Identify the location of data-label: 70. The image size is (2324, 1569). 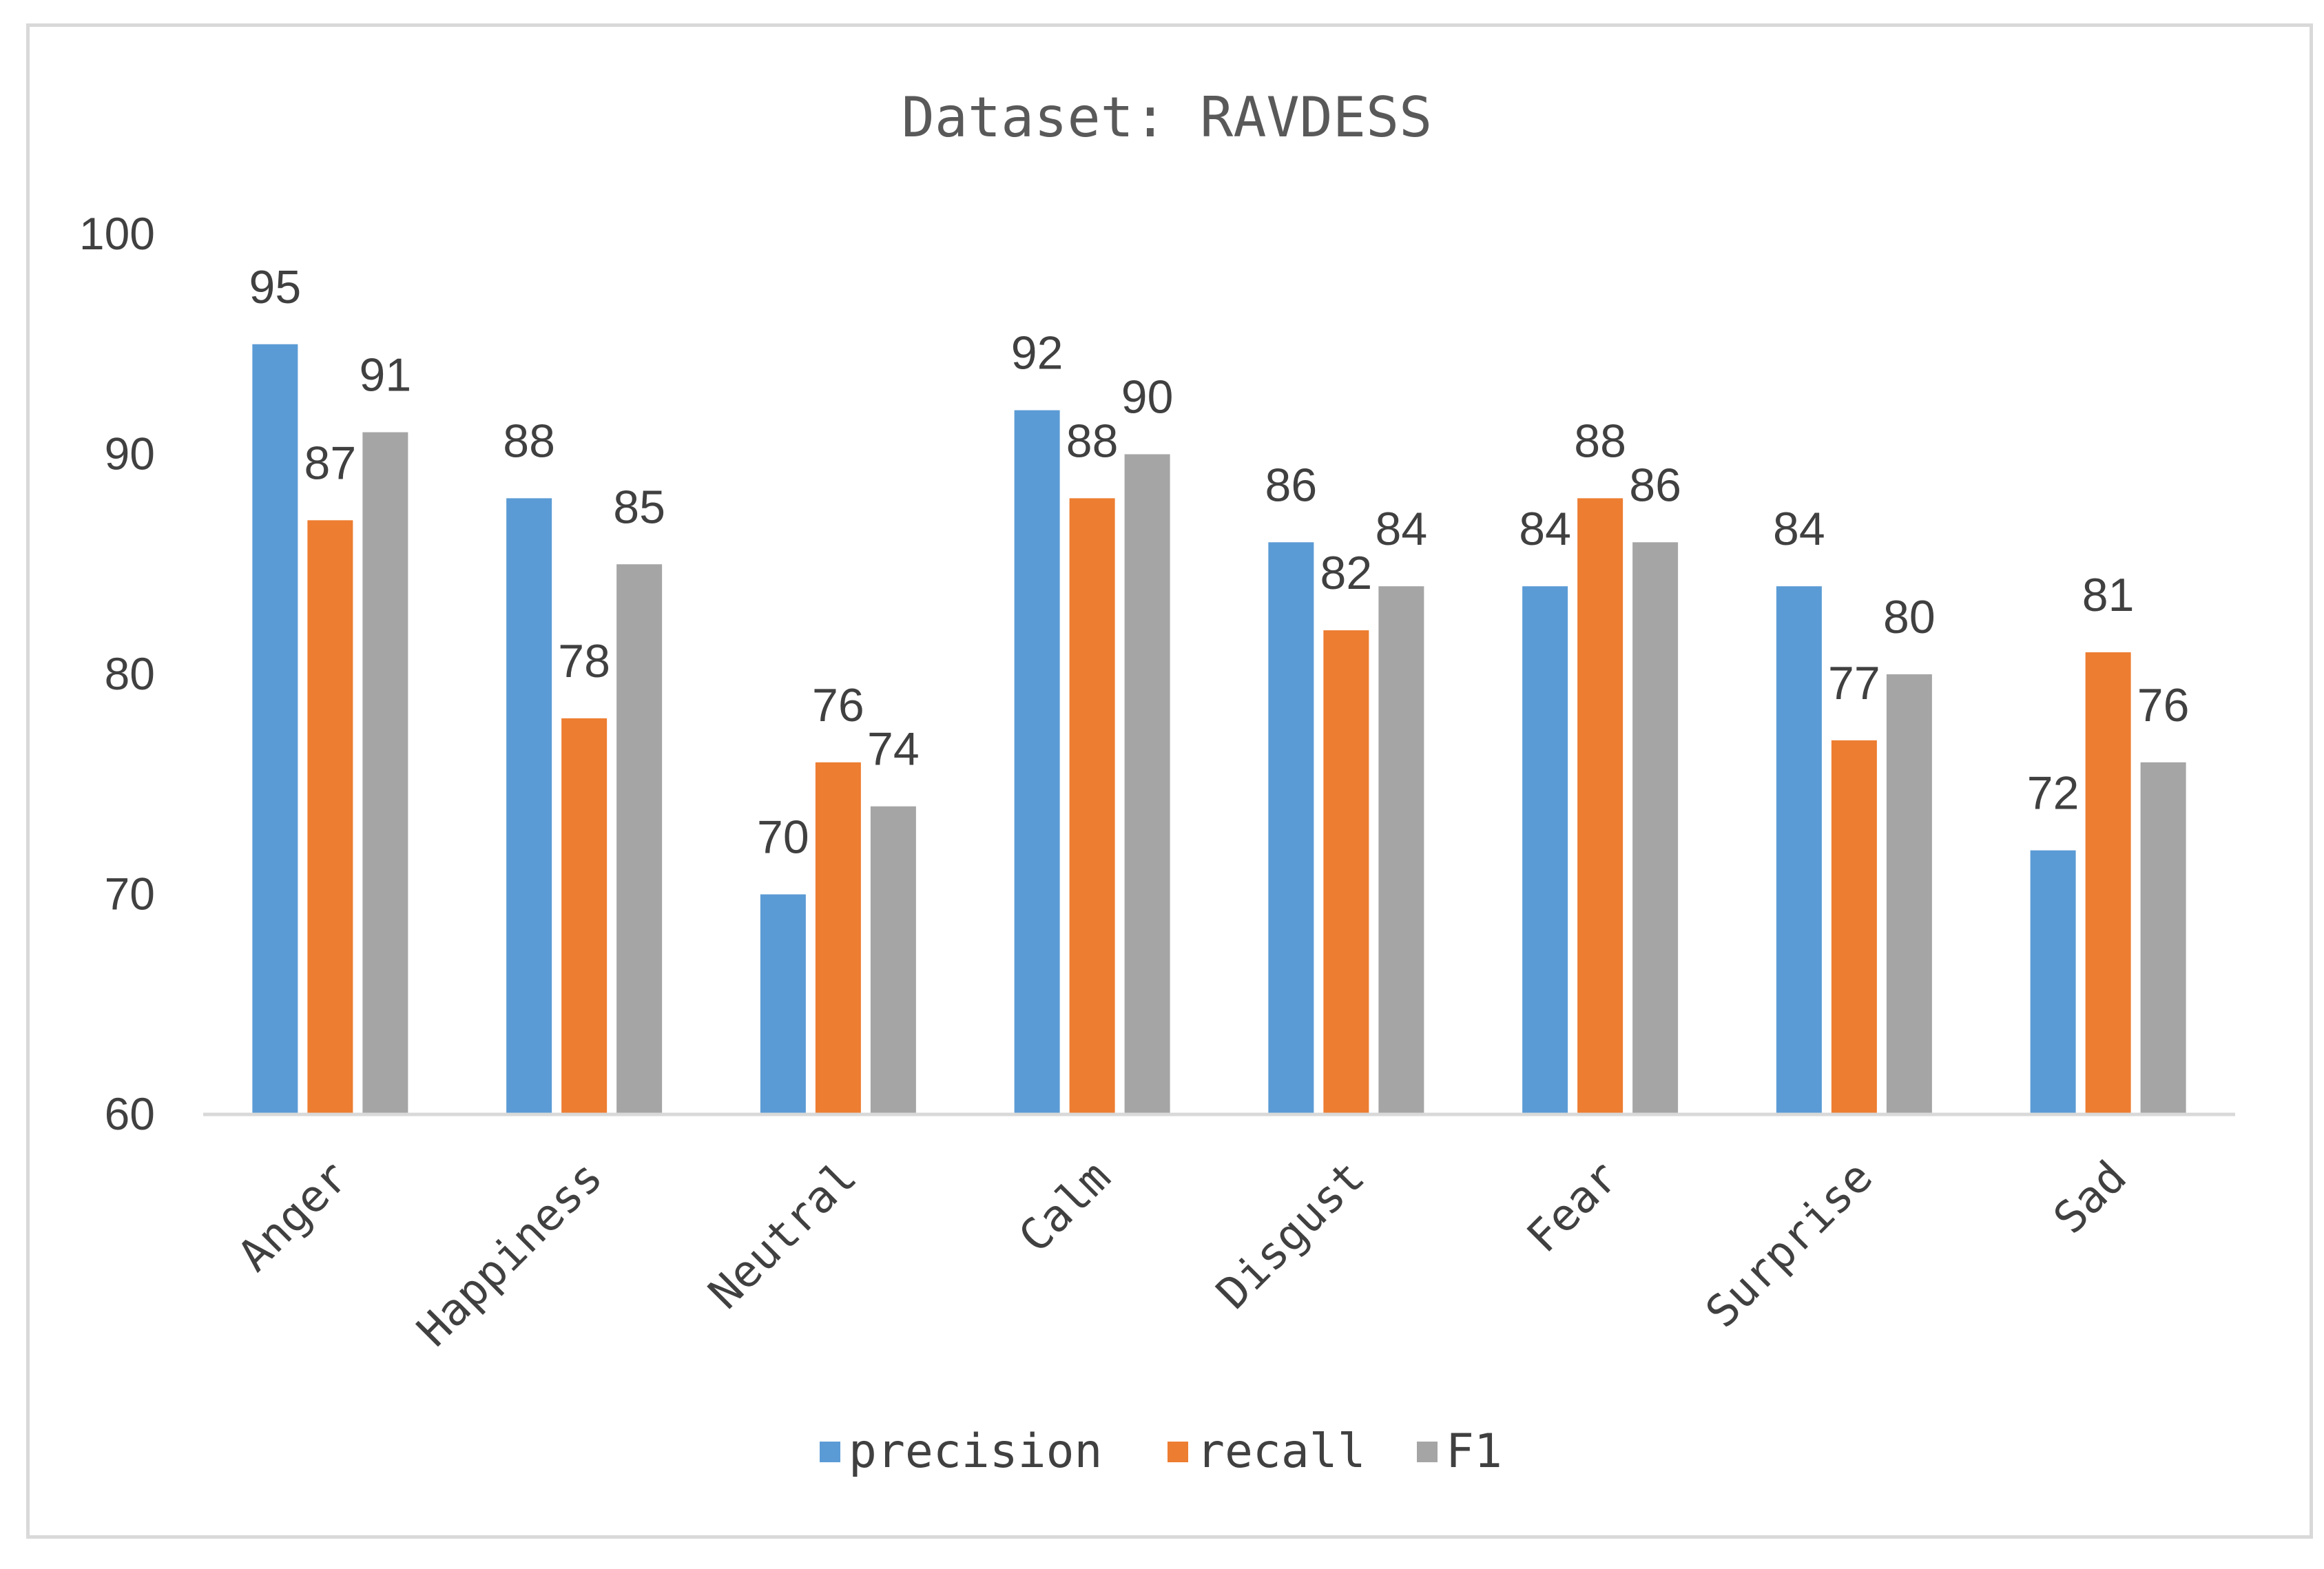
(783, 837).